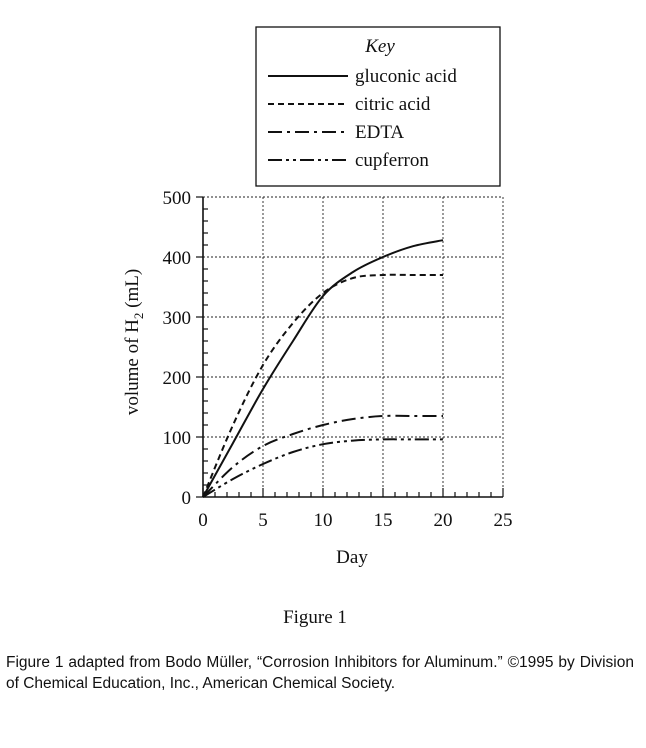  What do you see at coordinates (177, 318) in the screenshot?
I see `y-tick-label: 300` at bounding box center [177, 318].